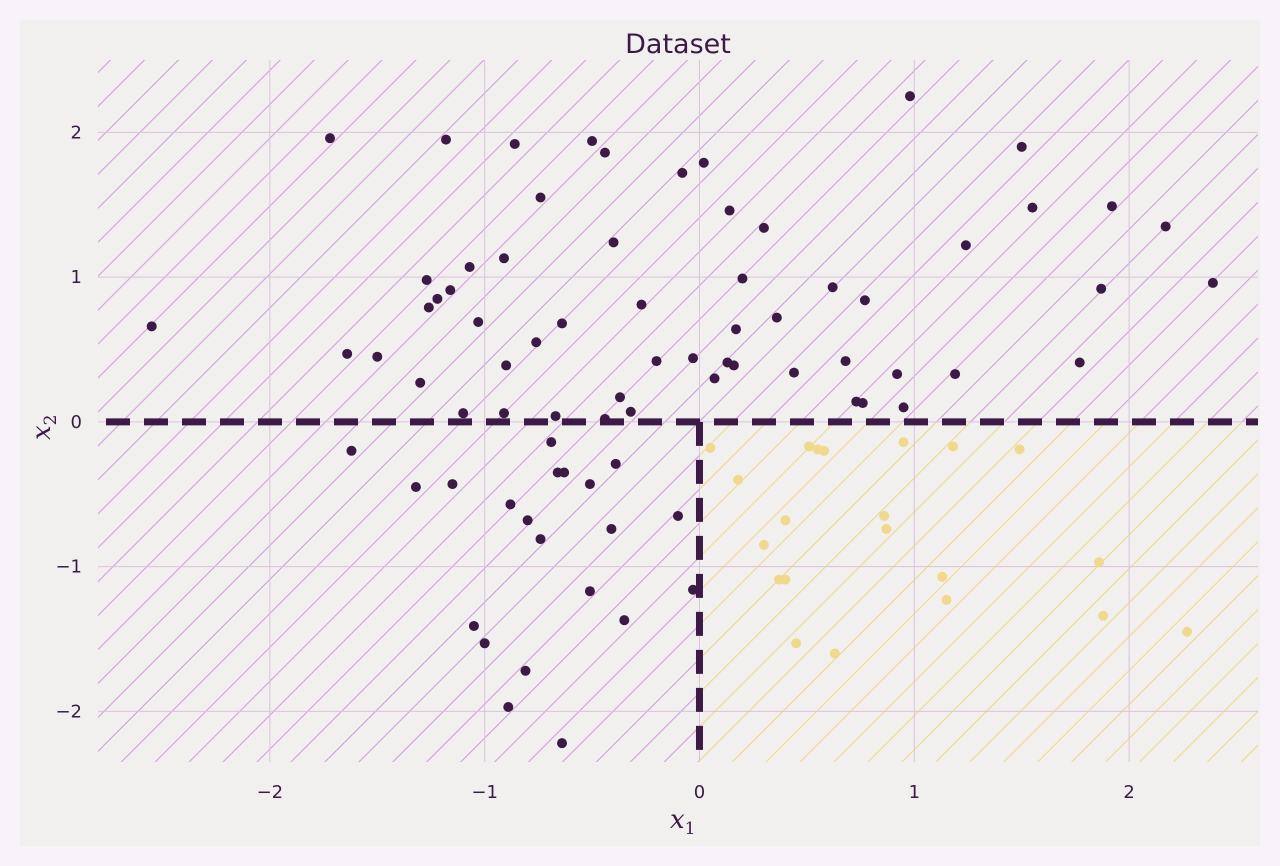 Image resolution: width=1280 pixels, height=866 pixels. I want to click on x-axis-label-sub: 1, so click(690, 829).